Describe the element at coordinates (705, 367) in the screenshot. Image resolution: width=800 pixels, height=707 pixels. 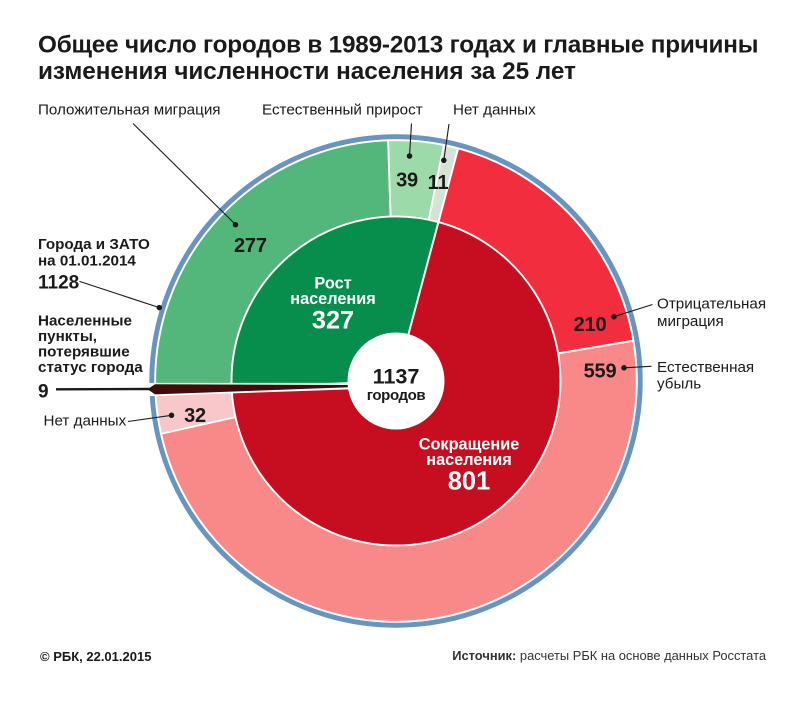
I see `svg-text: Естественная` at that location.